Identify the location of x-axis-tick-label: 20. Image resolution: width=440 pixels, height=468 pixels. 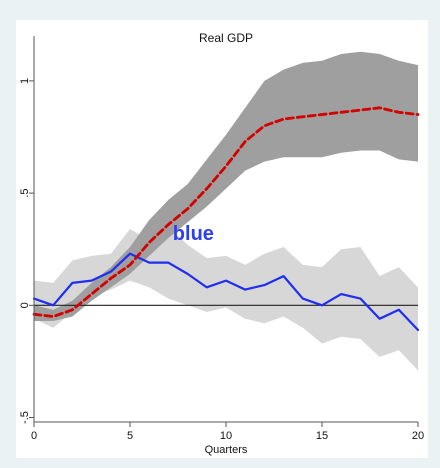
(418, 436).